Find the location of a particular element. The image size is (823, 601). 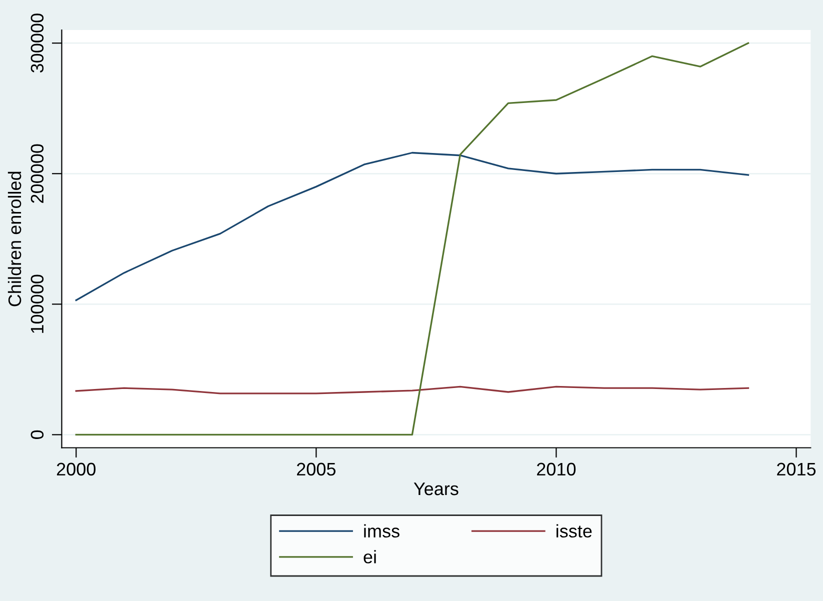

line-series is located at coordinates (412, 390).